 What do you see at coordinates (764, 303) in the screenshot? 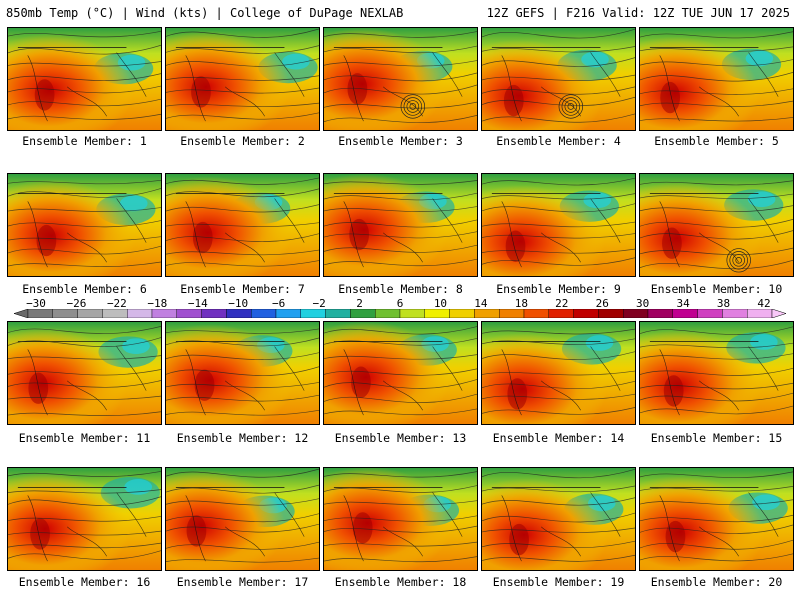
I see `colorbar-tick-label: 42` at bounding box center [764, 303].